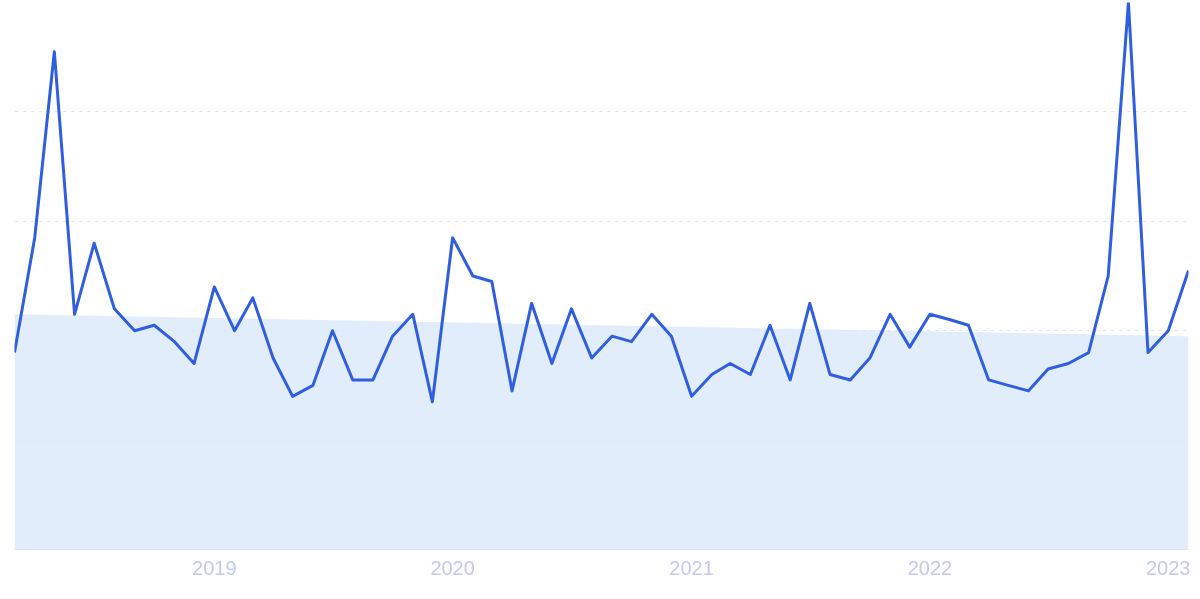 The height and width of the screenshot is (599, 1200). Describe the element at coordinates (1168, 567) in the screenshot. I see `x-tick-label: 2023` at that location.